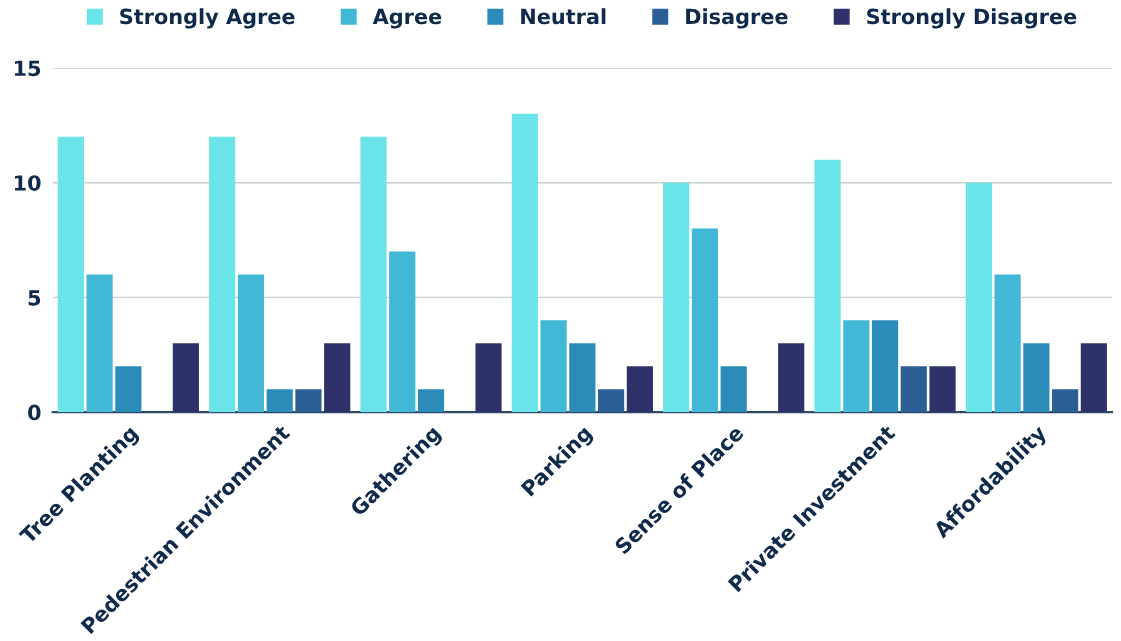 The width and height of the screenshot is (1121, 641). I want to click on legend-label: Disagree, so click(737, 18).